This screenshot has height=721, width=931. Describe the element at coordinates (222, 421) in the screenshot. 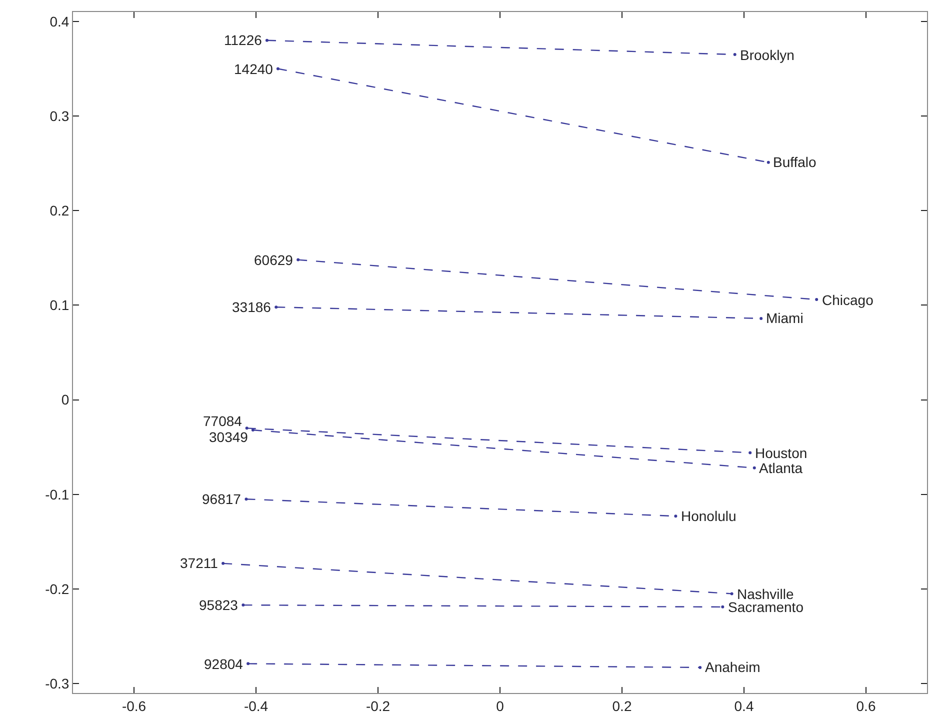

I see `annotation: 77084` at that location.